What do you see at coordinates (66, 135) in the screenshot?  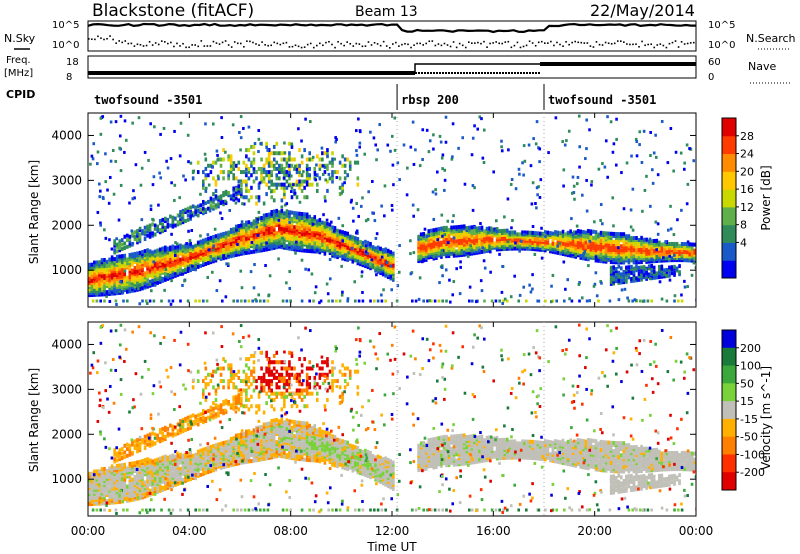 I see `y-tick-label: 4000` at bounding box center [66, 135].